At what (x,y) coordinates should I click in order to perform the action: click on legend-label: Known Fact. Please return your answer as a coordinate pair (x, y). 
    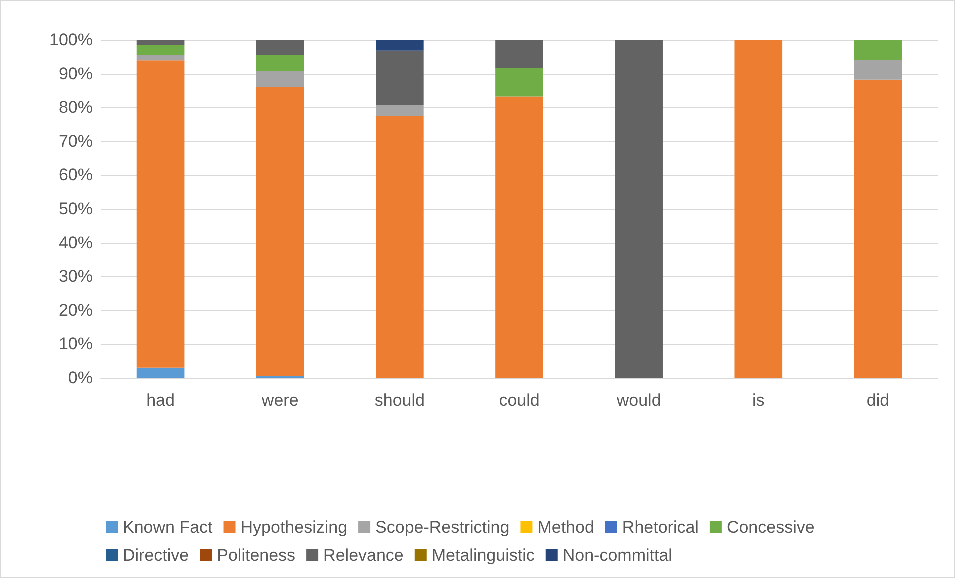
    Looking at the image, I should click on (168, 527).